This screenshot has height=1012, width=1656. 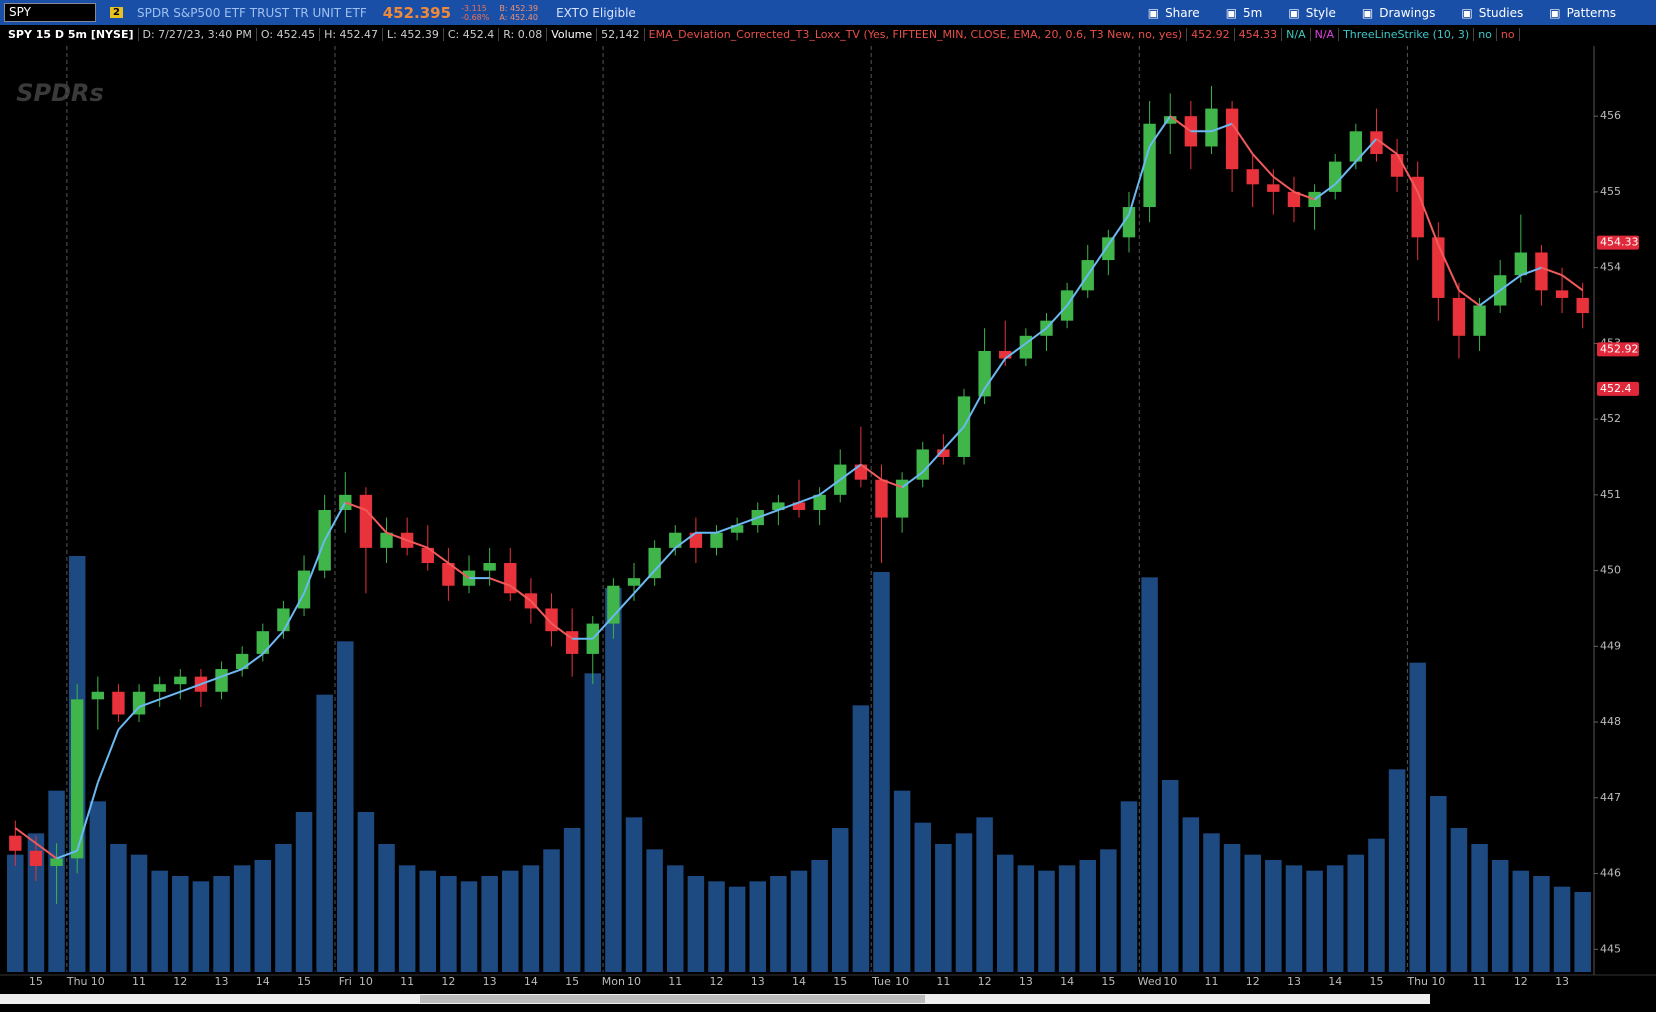 I want to click on share-button: Share, so click(x=1174, y=13).